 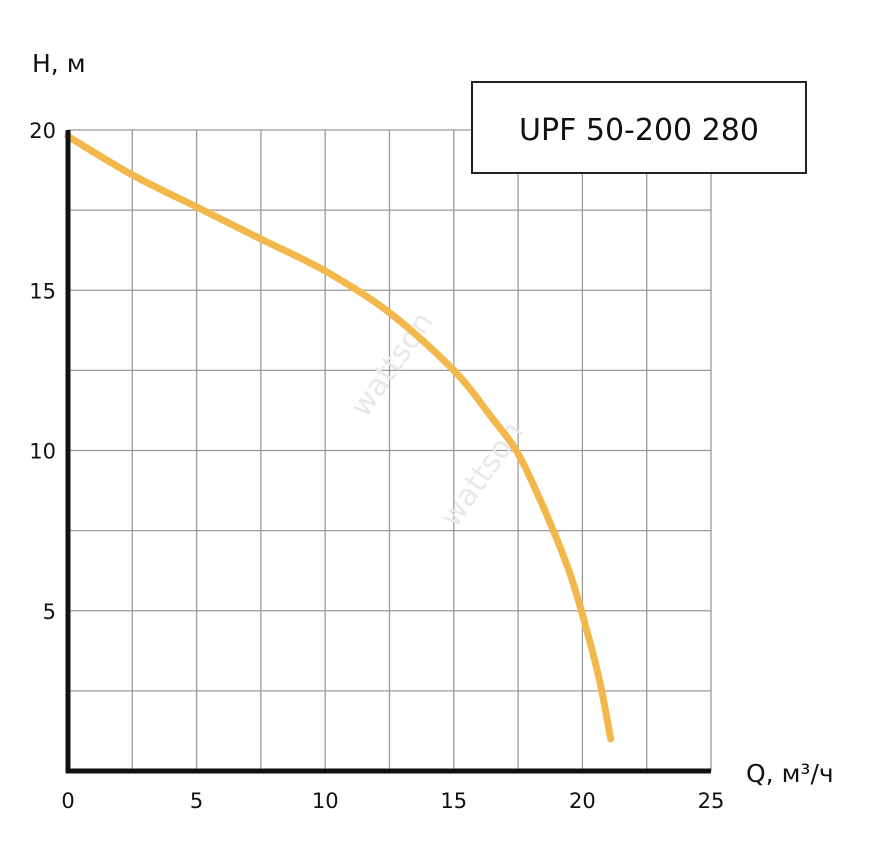 I want to click on x-tick-label: 10, so click(x=325, y=801).